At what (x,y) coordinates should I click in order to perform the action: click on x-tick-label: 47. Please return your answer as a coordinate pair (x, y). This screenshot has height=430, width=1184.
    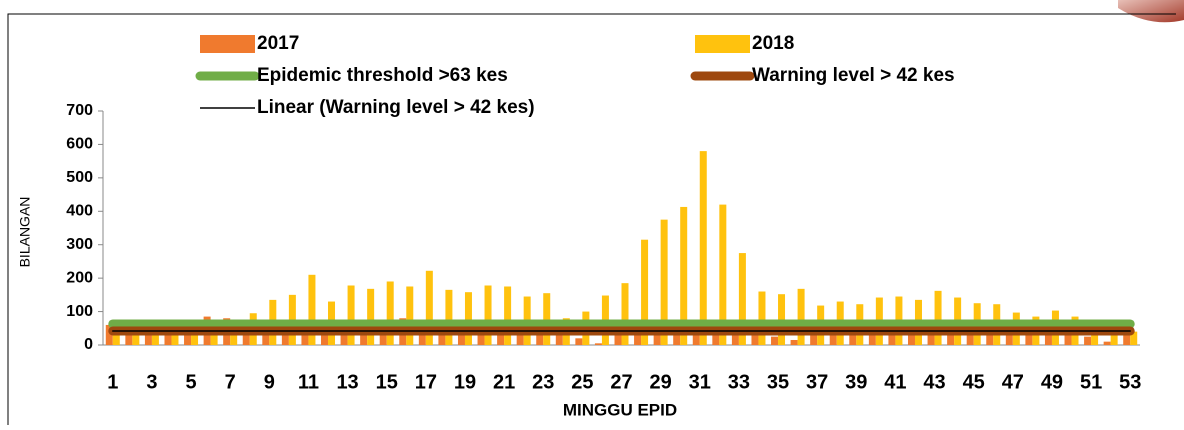
    Looking at the image, I should click on (1013, 382).